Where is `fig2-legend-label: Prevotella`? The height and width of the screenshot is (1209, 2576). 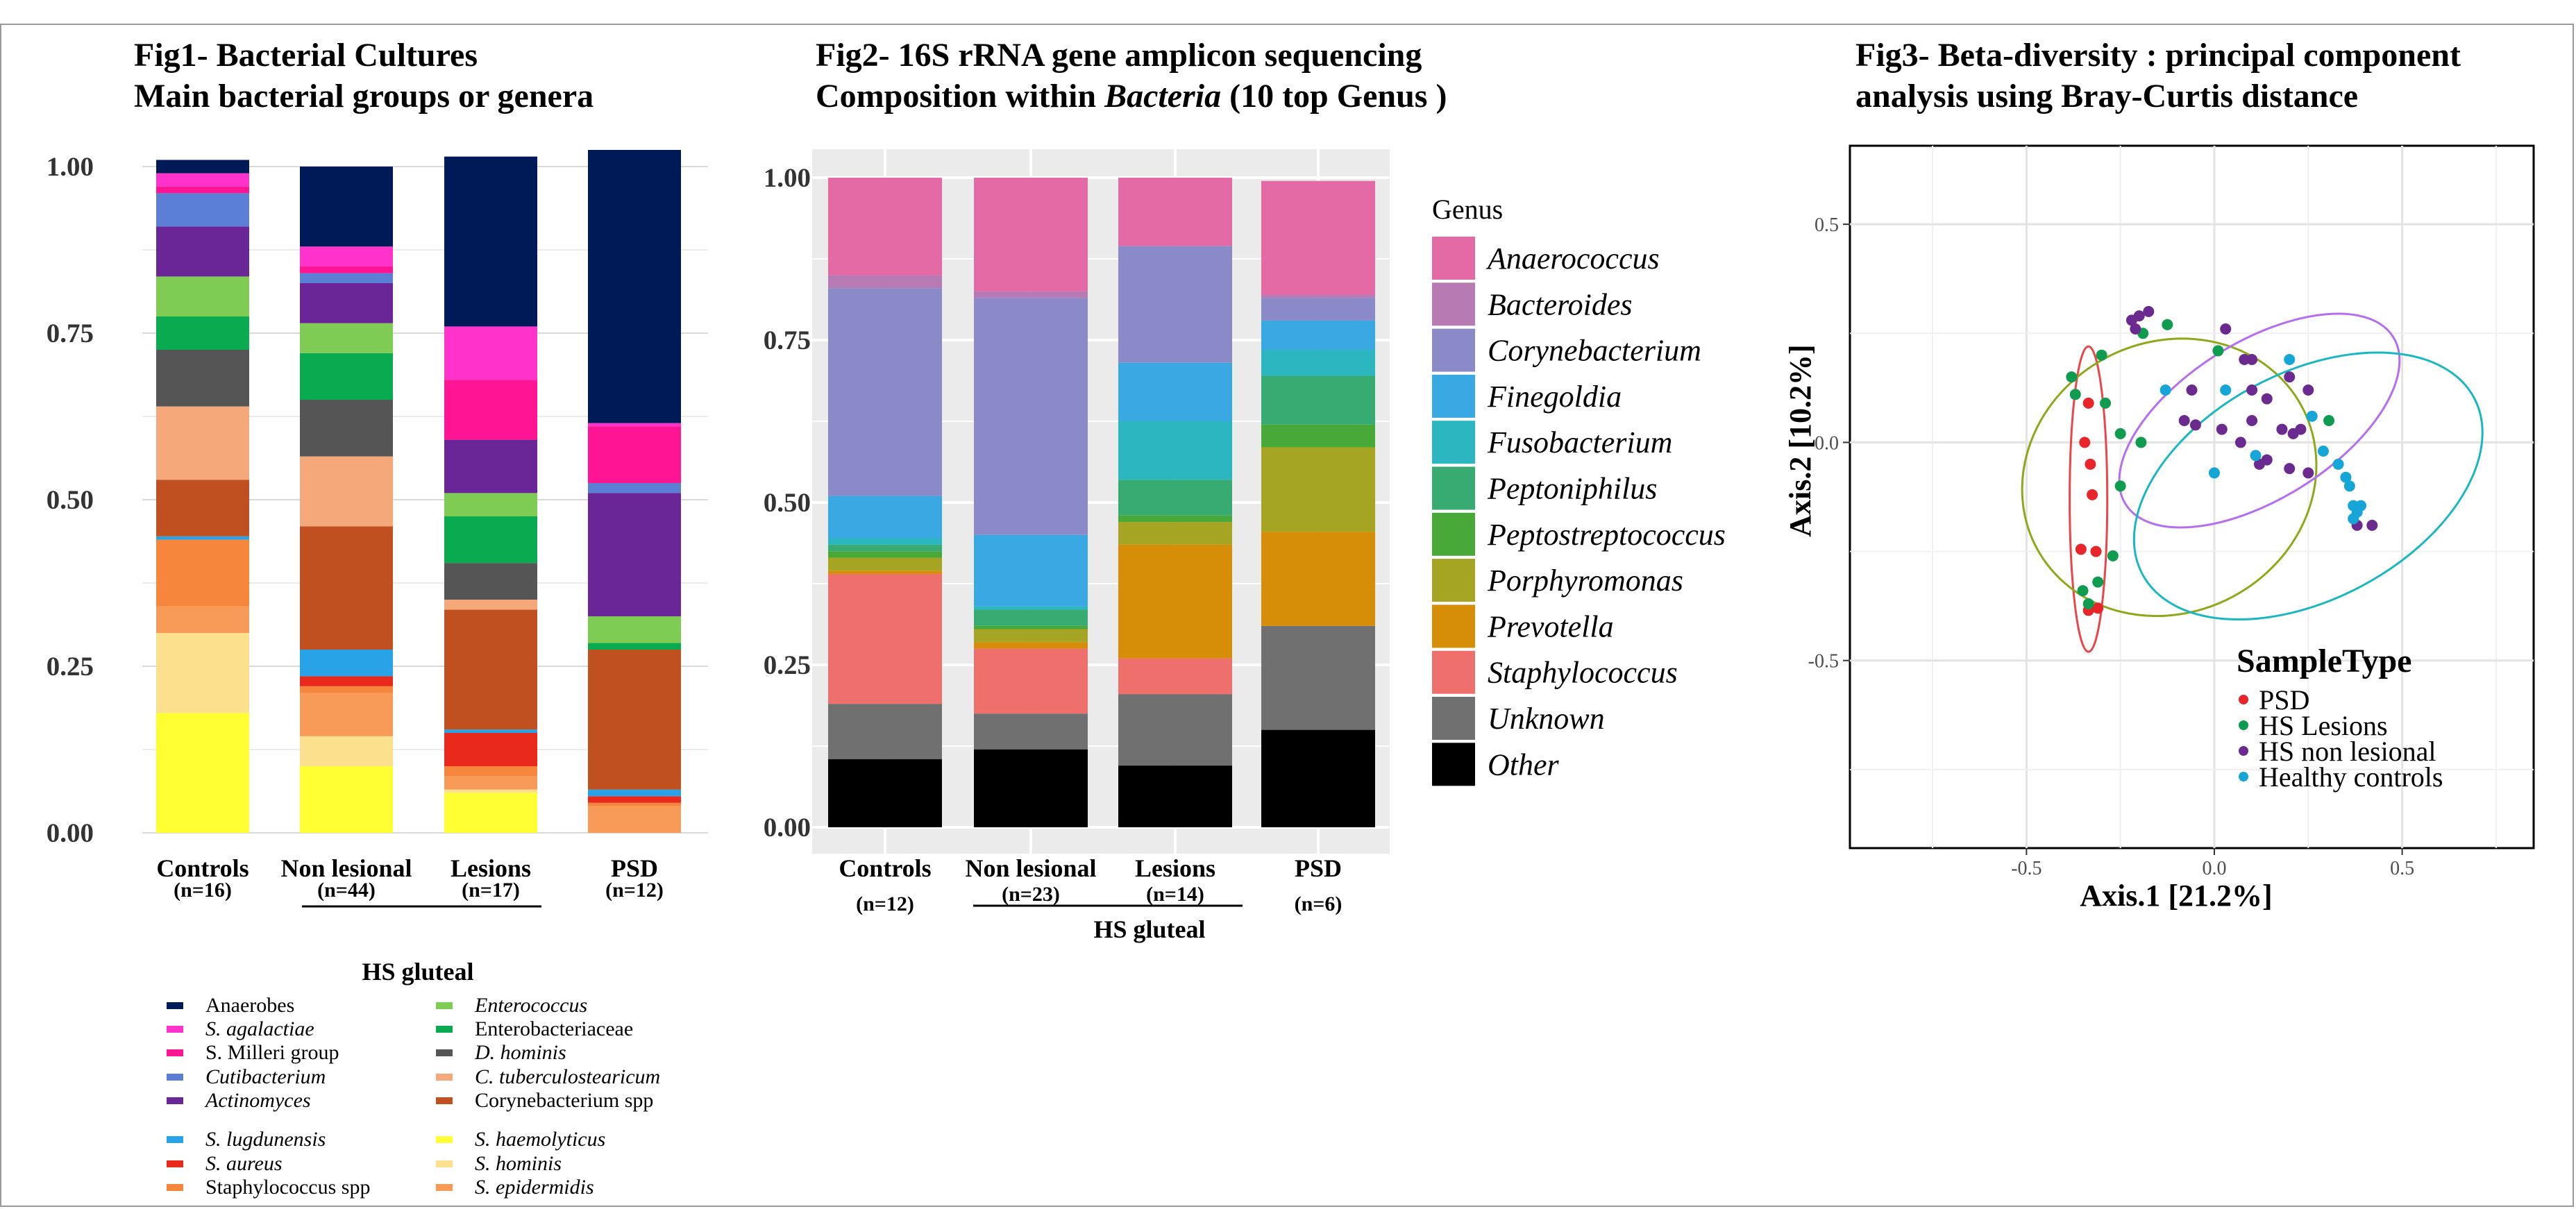 fig2-legend-label: Prevotella is located at coordinates (1550, 626).